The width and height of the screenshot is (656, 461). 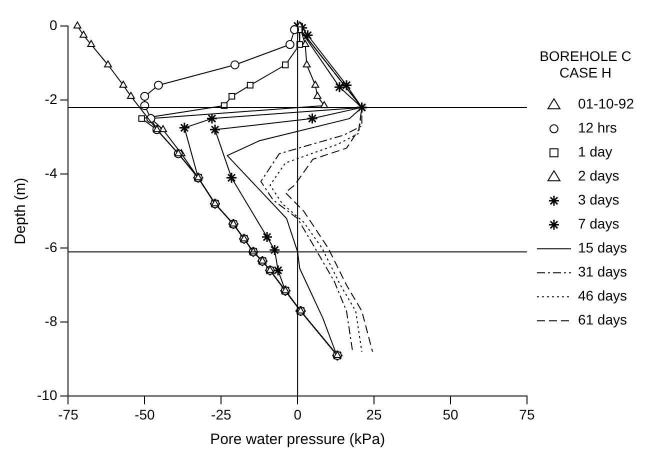 What do you see at coordinates (47, 395) in the screenshot?
I see `y-tick-label: -10` at bounding box center [47, 395].